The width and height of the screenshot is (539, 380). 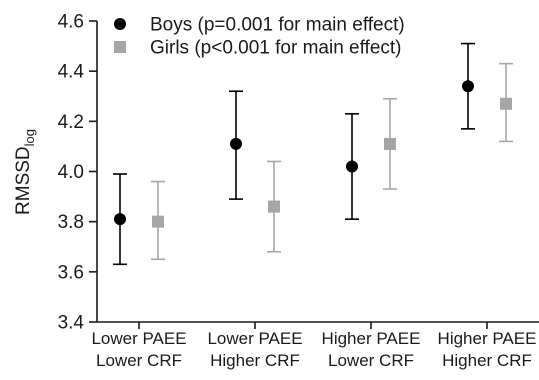 What do you see at coordinates (71, 72) in the screenshot?
I see `y-tick-label: 4.4` at bounding box center [71, 72].